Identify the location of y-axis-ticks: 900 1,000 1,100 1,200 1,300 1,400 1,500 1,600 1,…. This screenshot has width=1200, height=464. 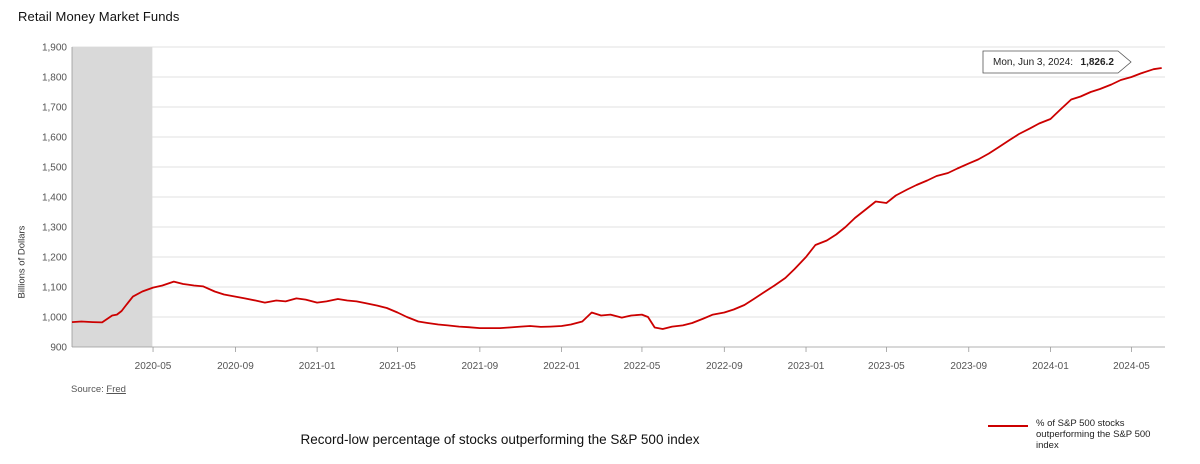
(54, 198).